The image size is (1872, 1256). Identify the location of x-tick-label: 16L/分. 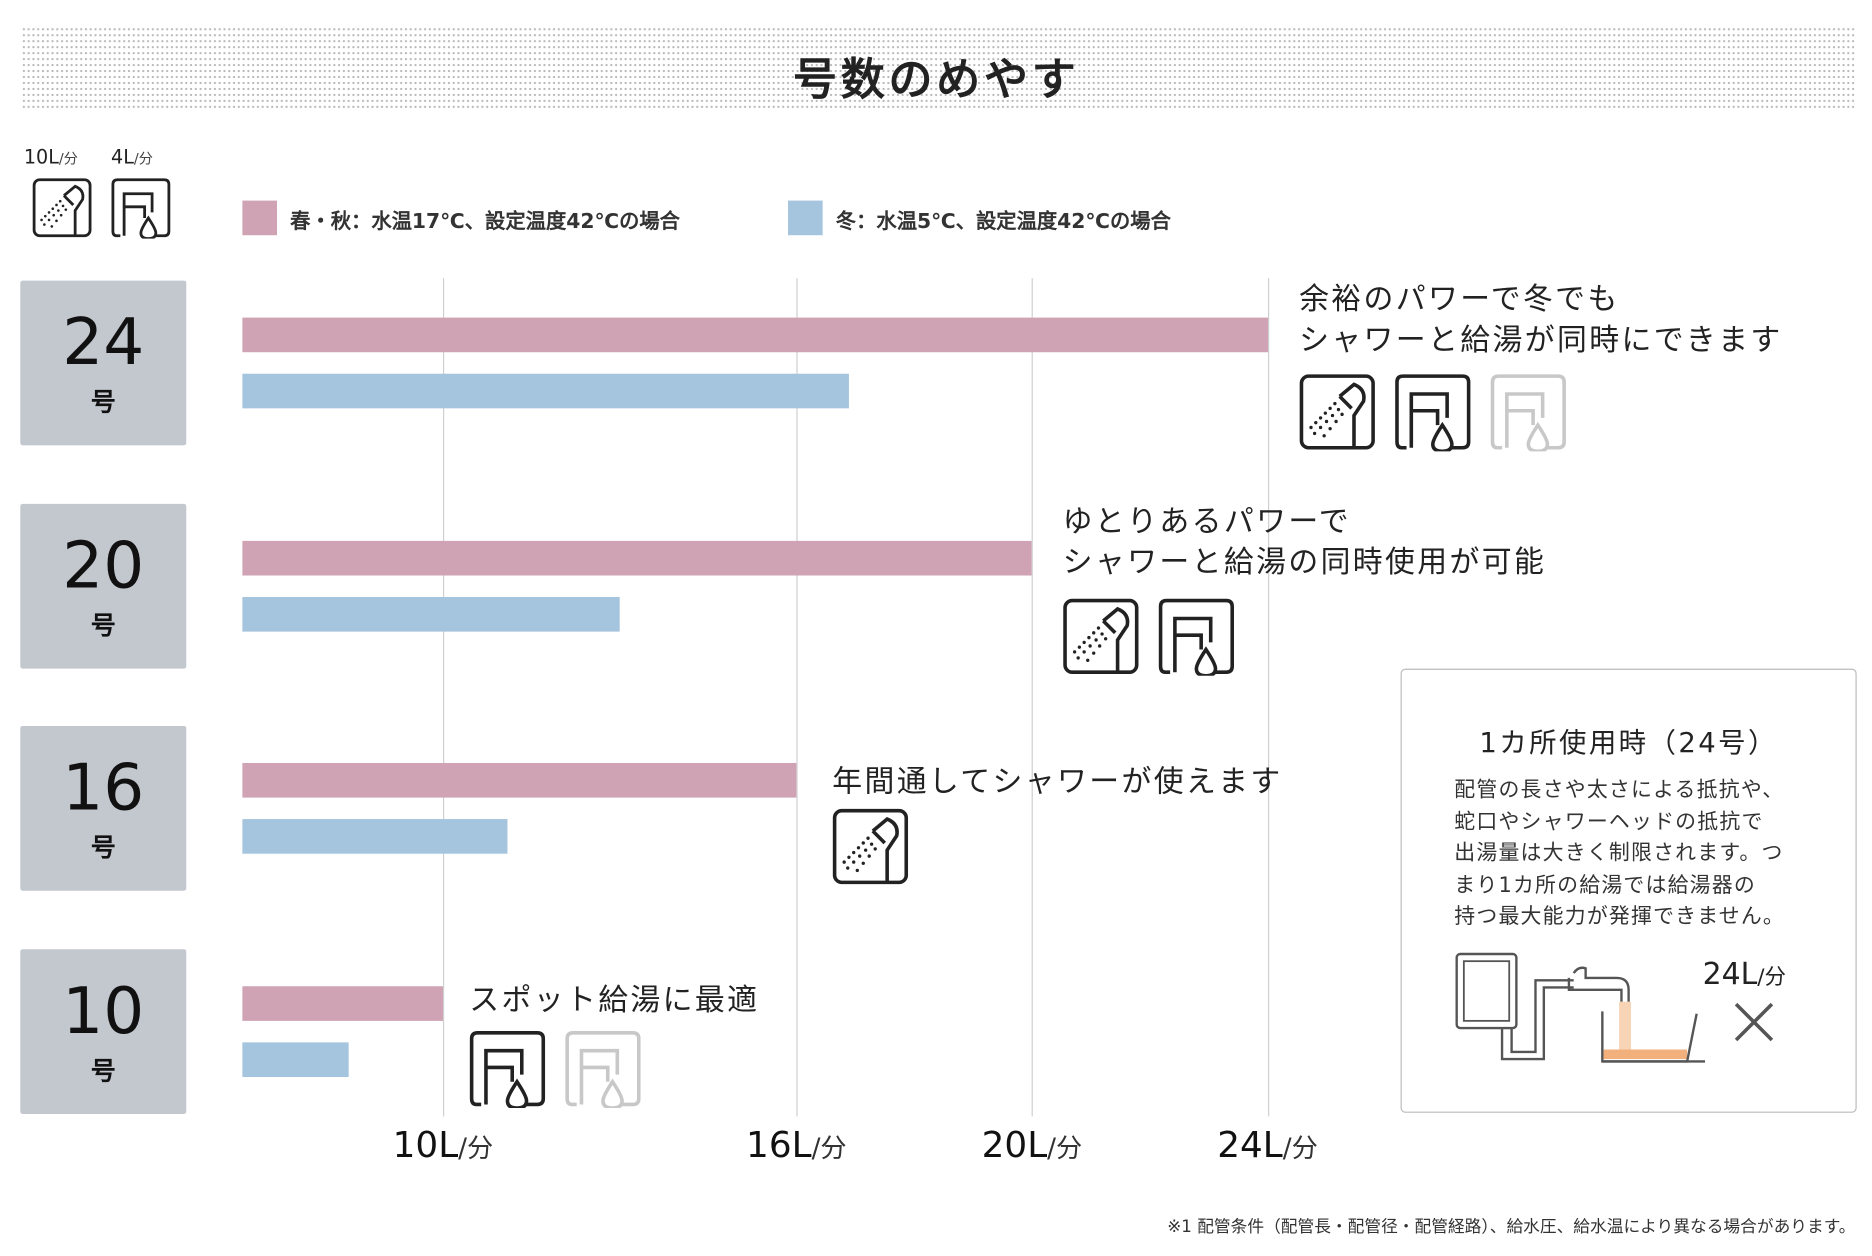
(796, 1146).